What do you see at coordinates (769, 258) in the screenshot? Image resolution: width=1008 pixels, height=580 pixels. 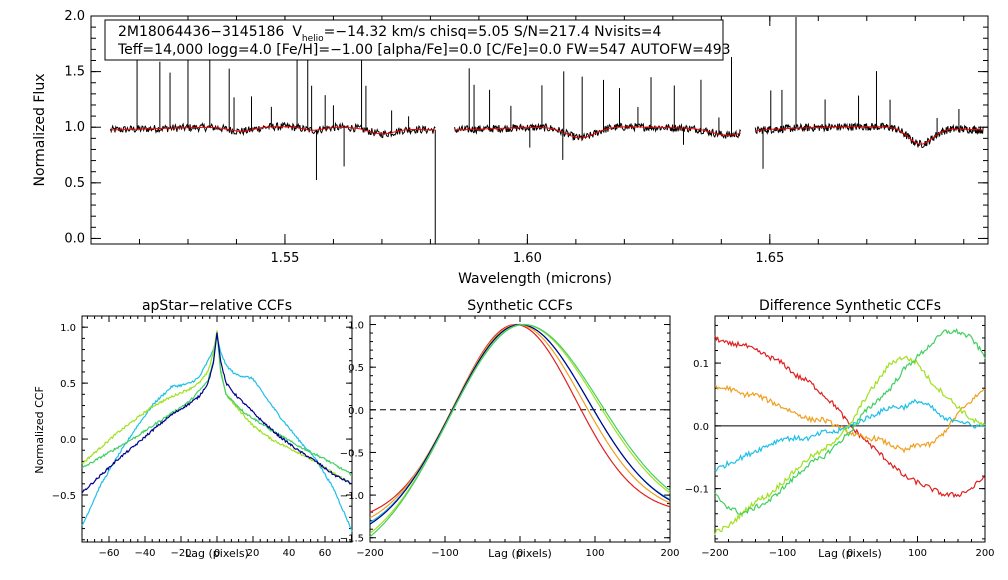 I see `x-tick-label: 1.65` at bounding box center [769, 258].